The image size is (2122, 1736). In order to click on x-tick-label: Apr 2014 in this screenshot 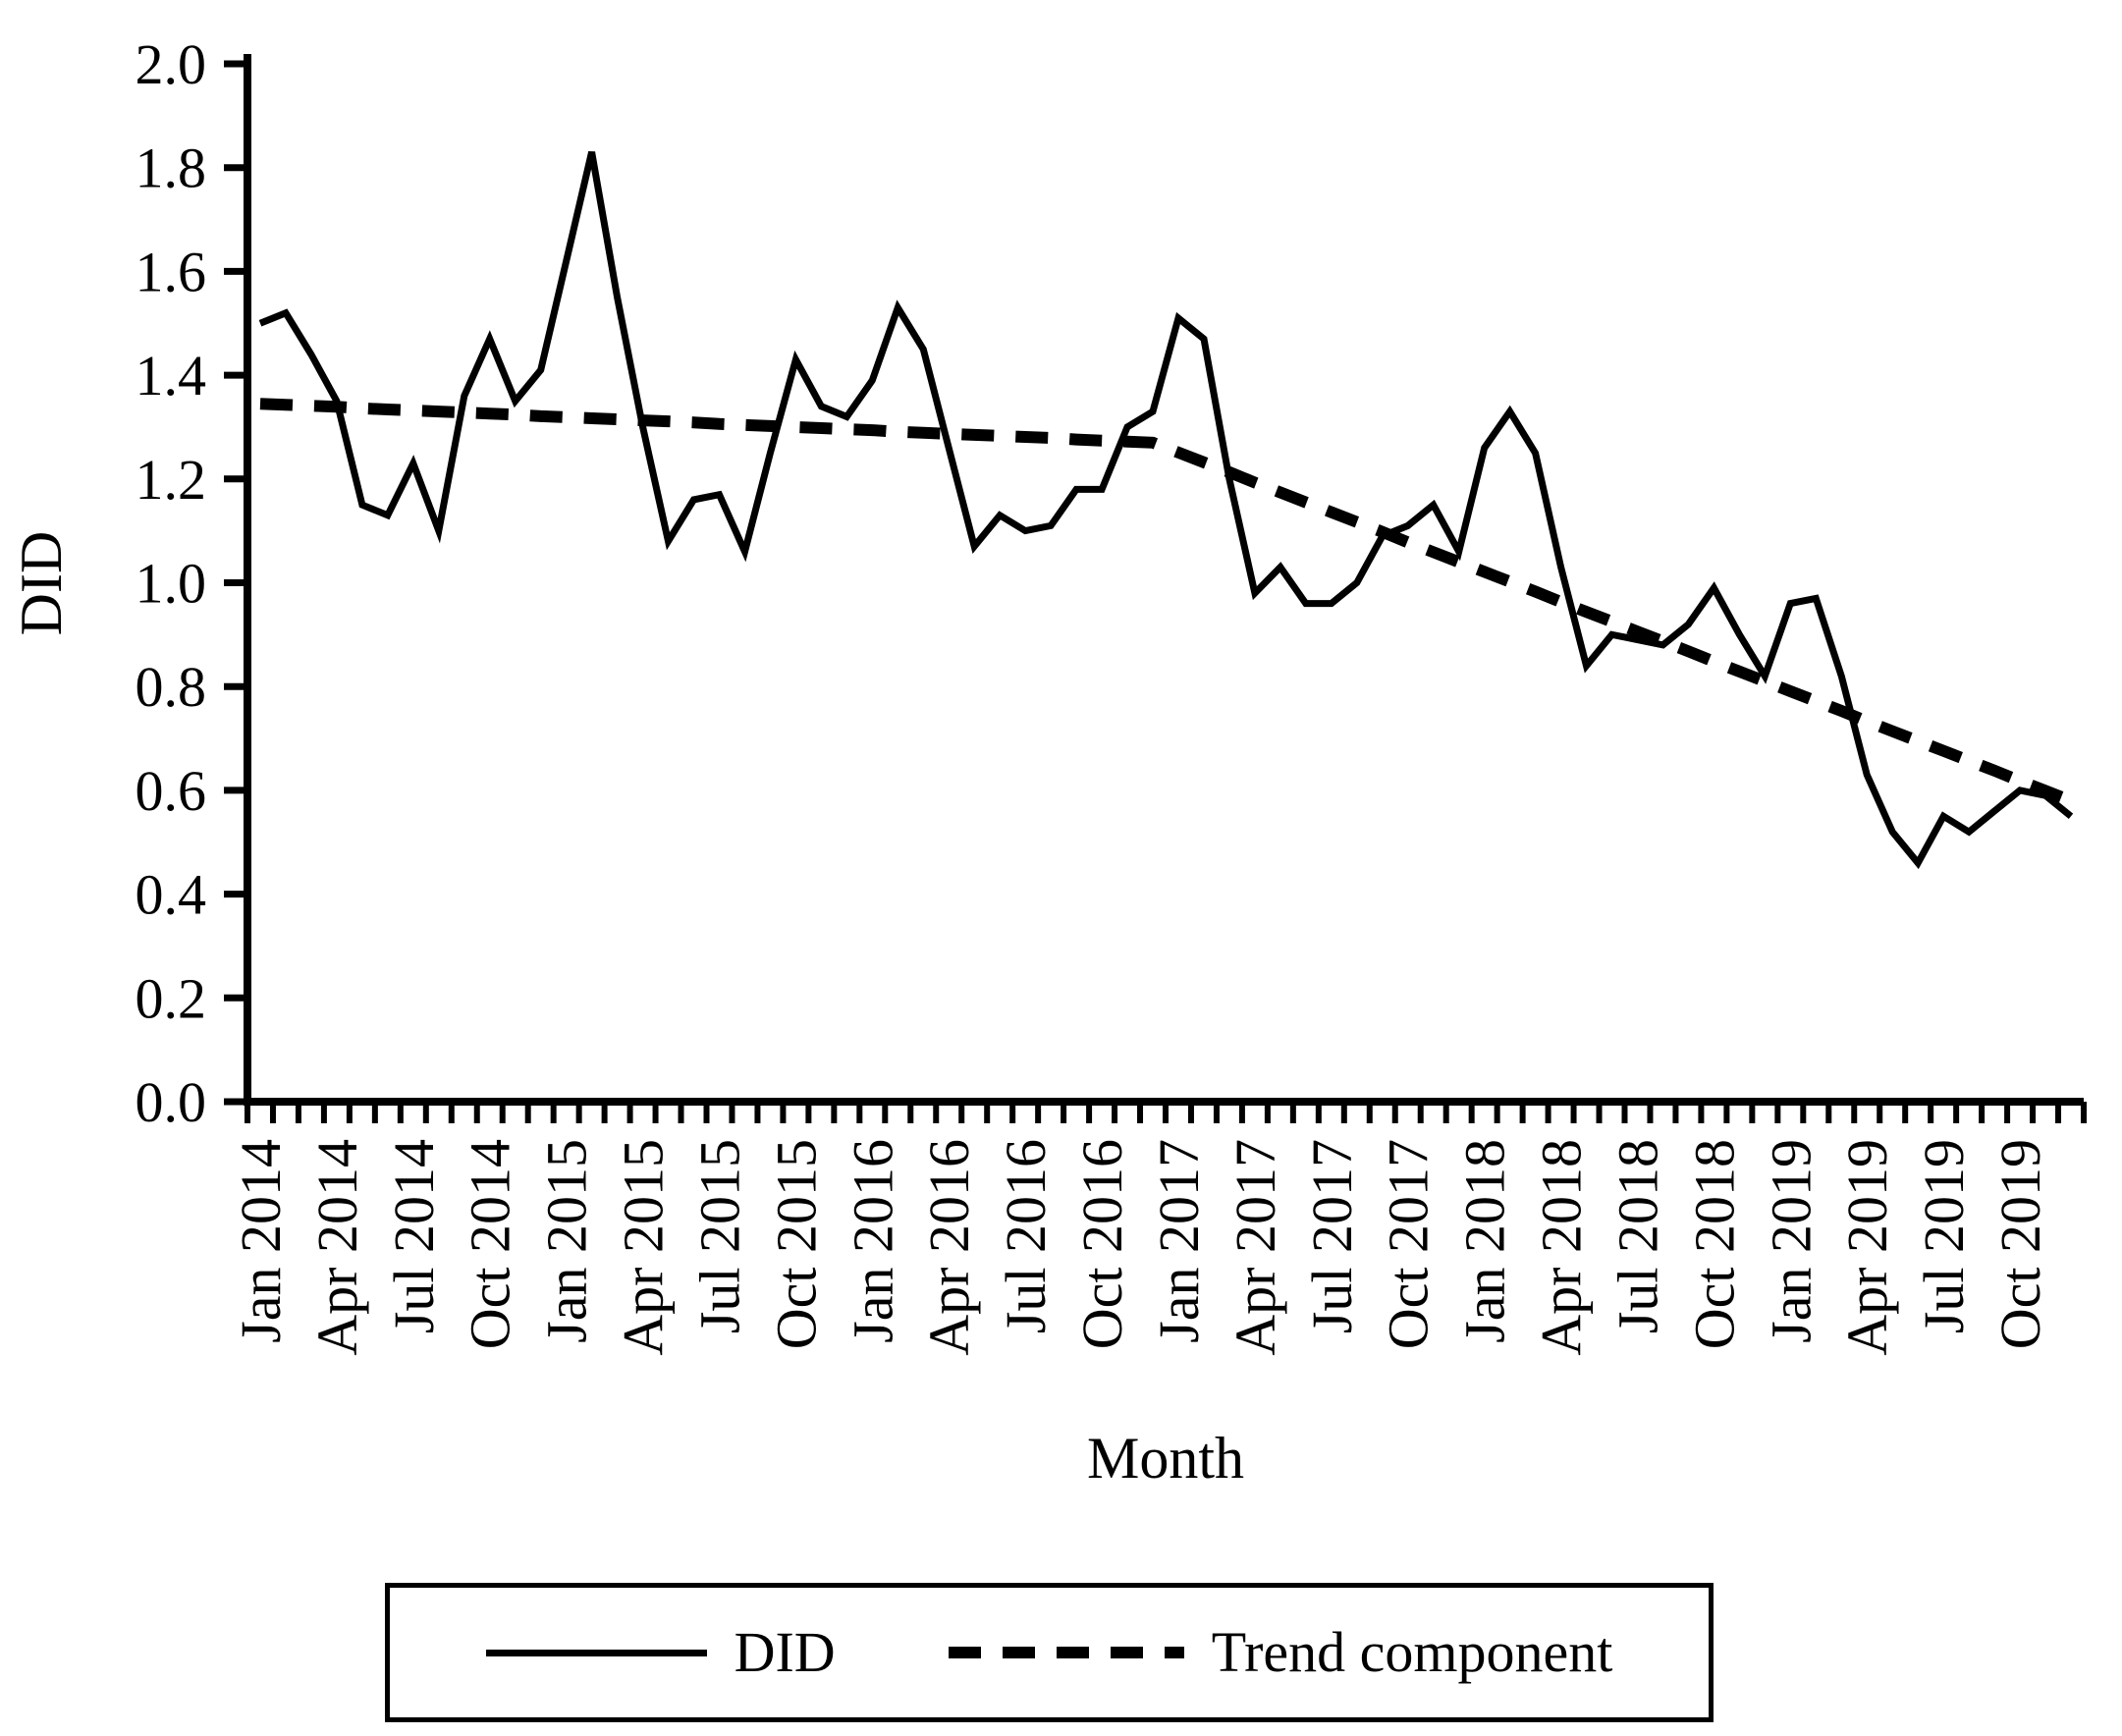, I will do `click(337, 1247)`.